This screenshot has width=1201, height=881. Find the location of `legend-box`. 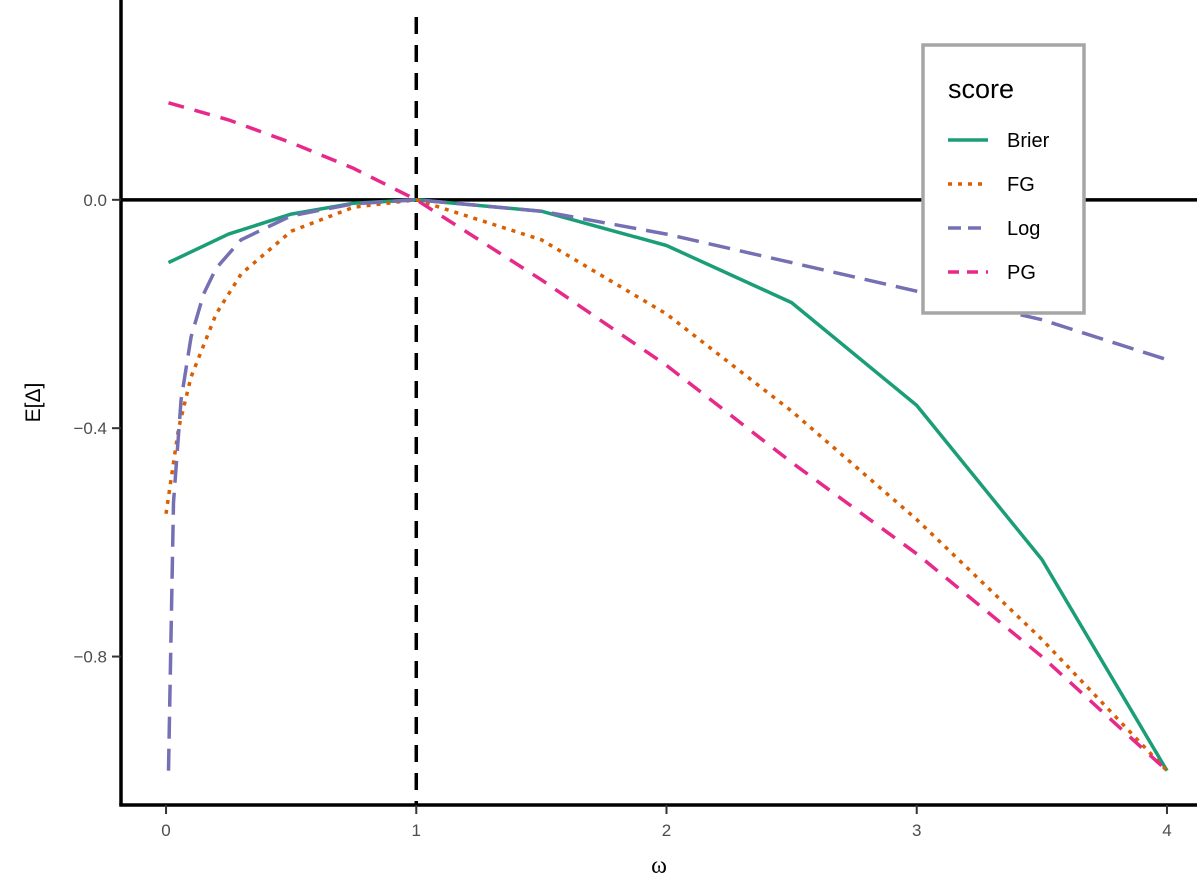

legend-box is located at coordinates (1003, 179).